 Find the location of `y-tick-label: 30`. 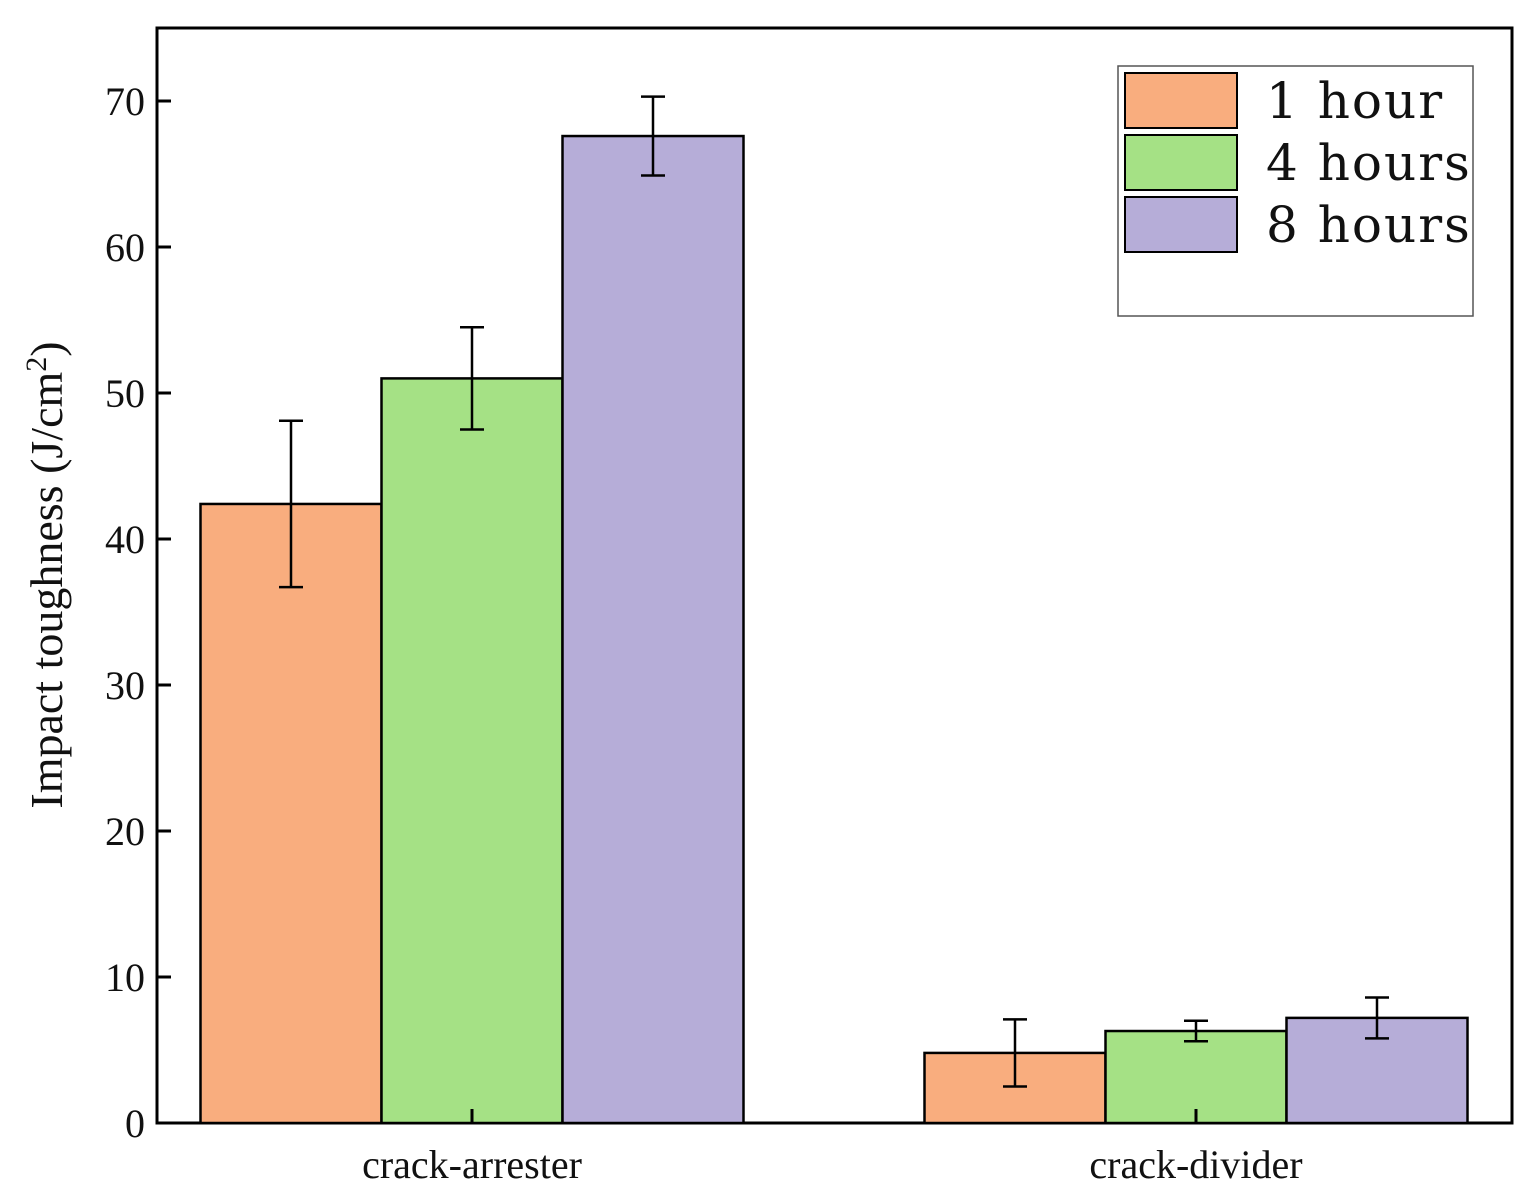

y-tick-label: 30 is located at coordinates (125, 685).